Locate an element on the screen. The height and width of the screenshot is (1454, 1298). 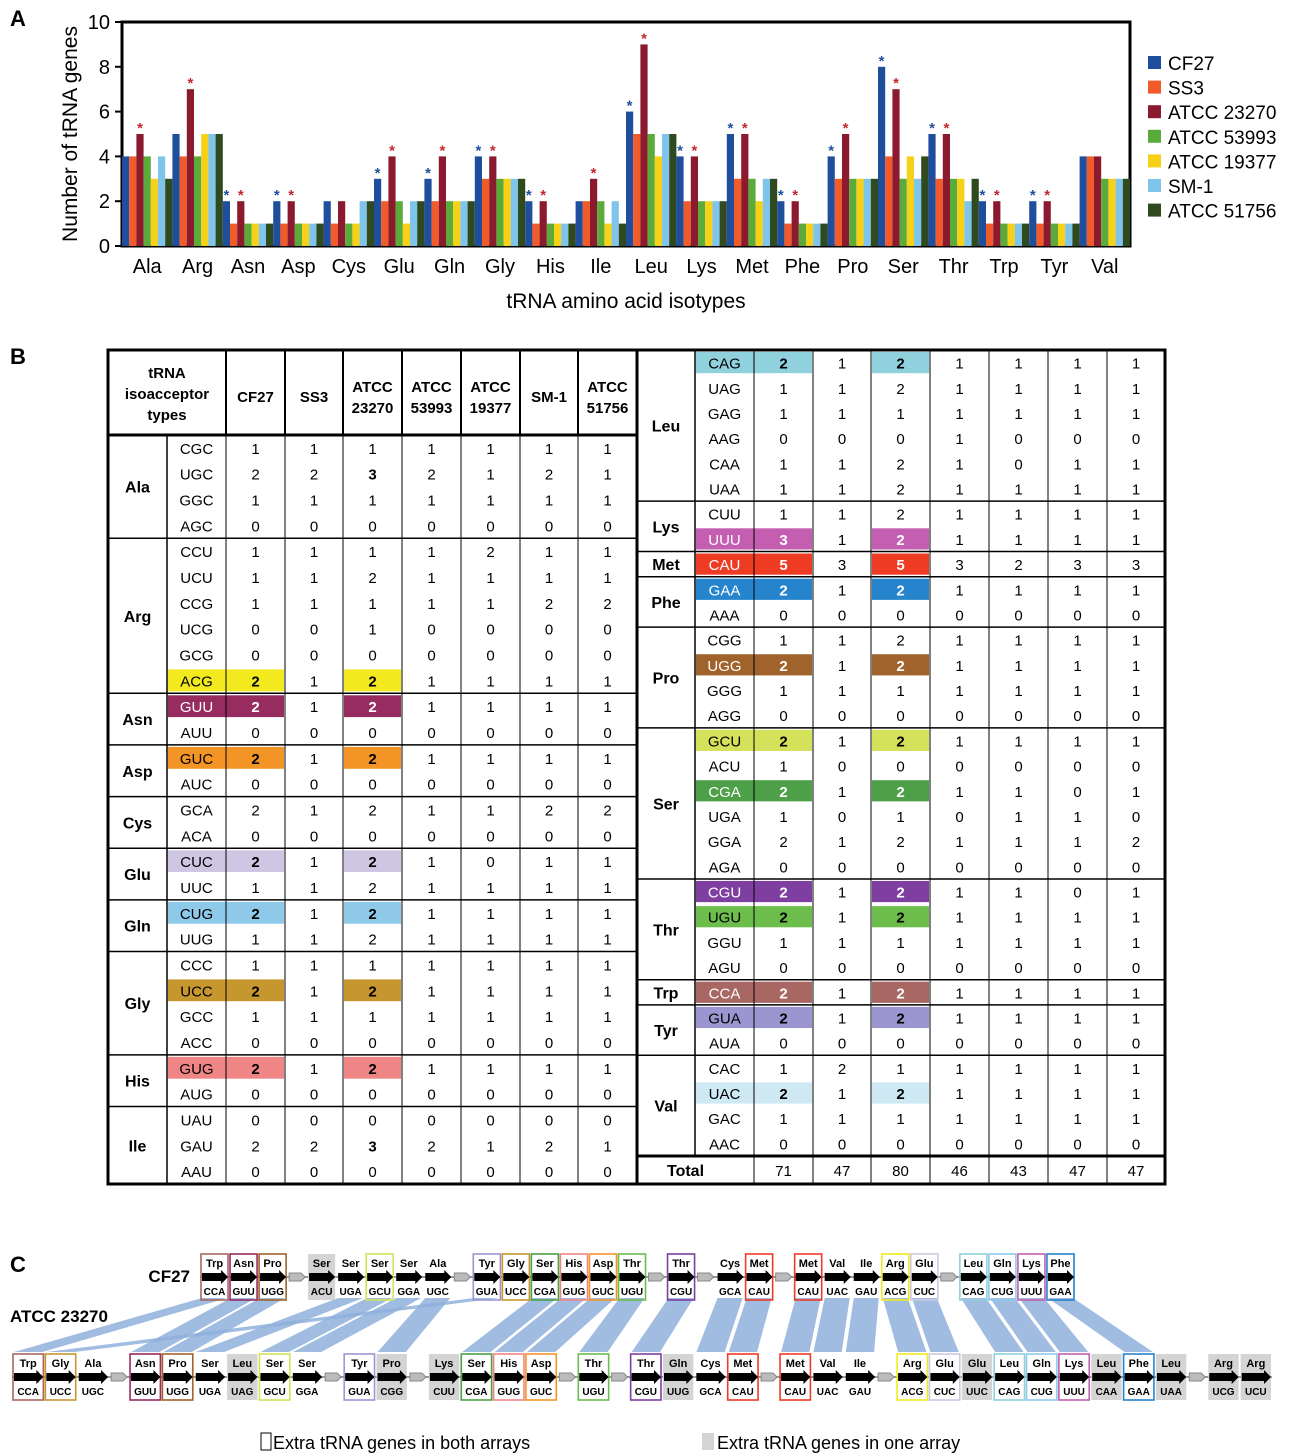
anticodon-cell: UAA is located at coordinates (724, 490).